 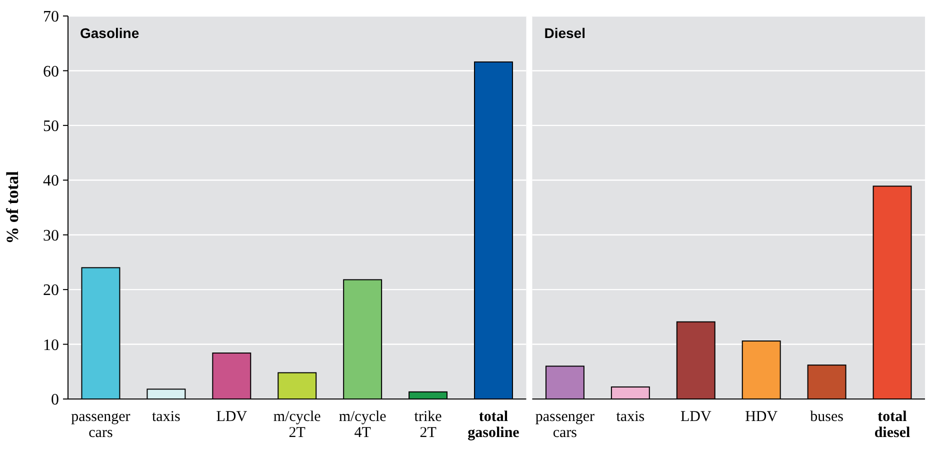 I want to click on y-tick-label: 50, so click(x=51, y=127).